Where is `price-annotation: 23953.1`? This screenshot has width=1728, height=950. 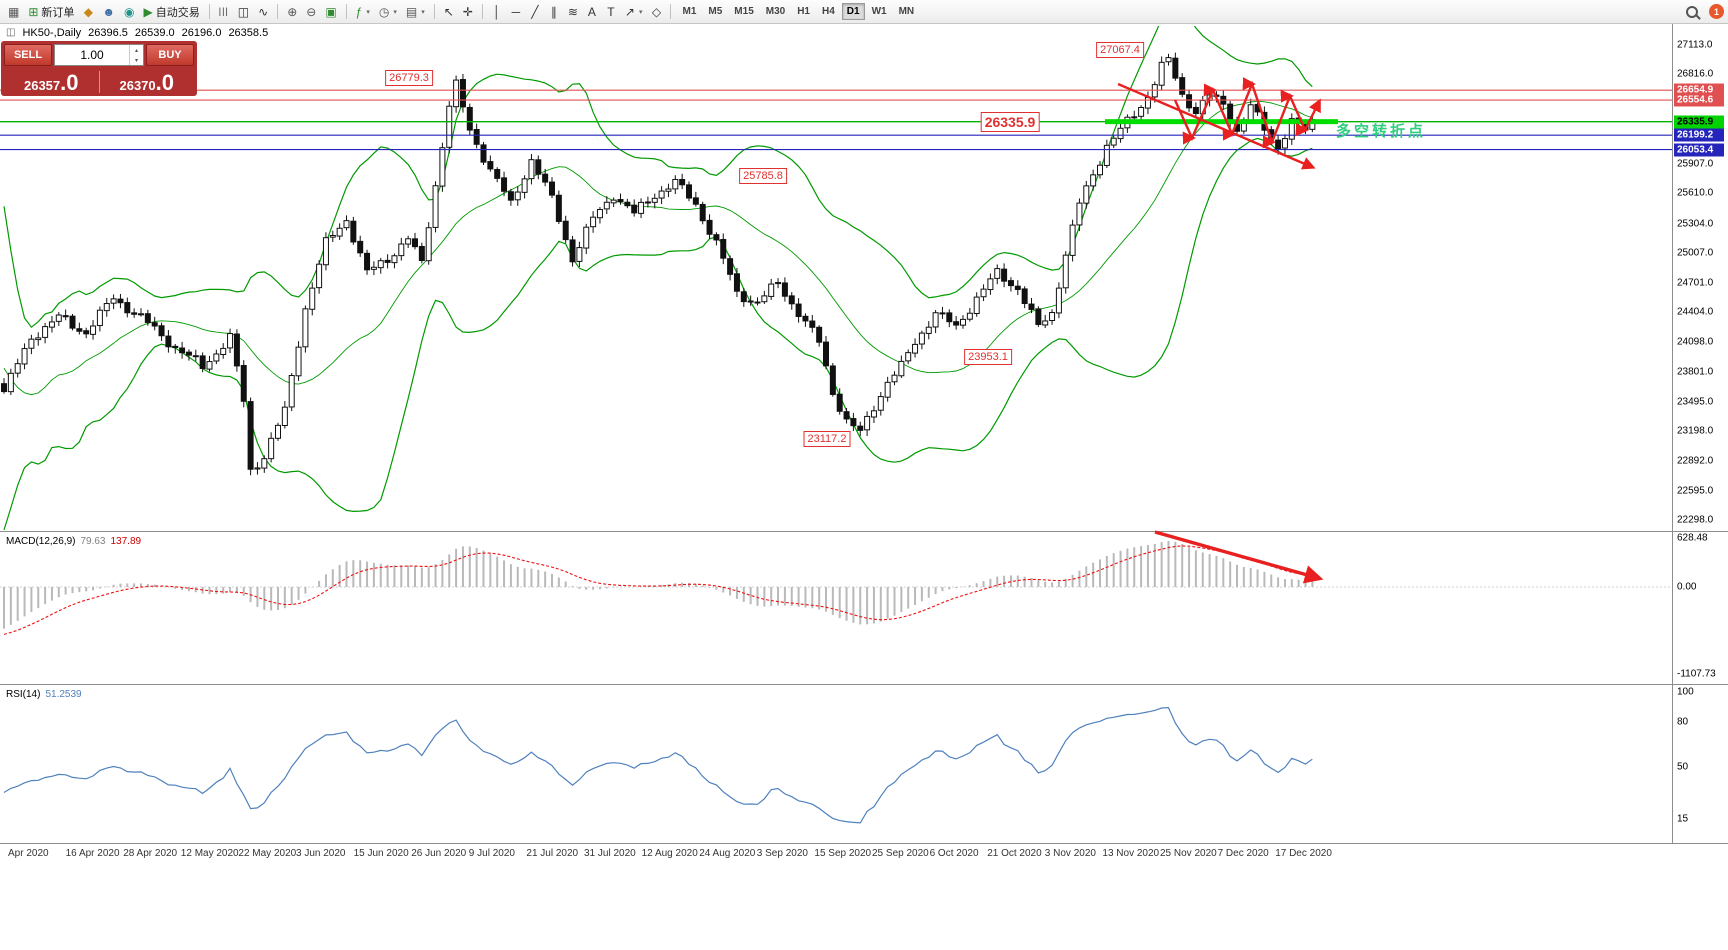
price-annotation: 23953.1 is located at coordinates (988, 356).